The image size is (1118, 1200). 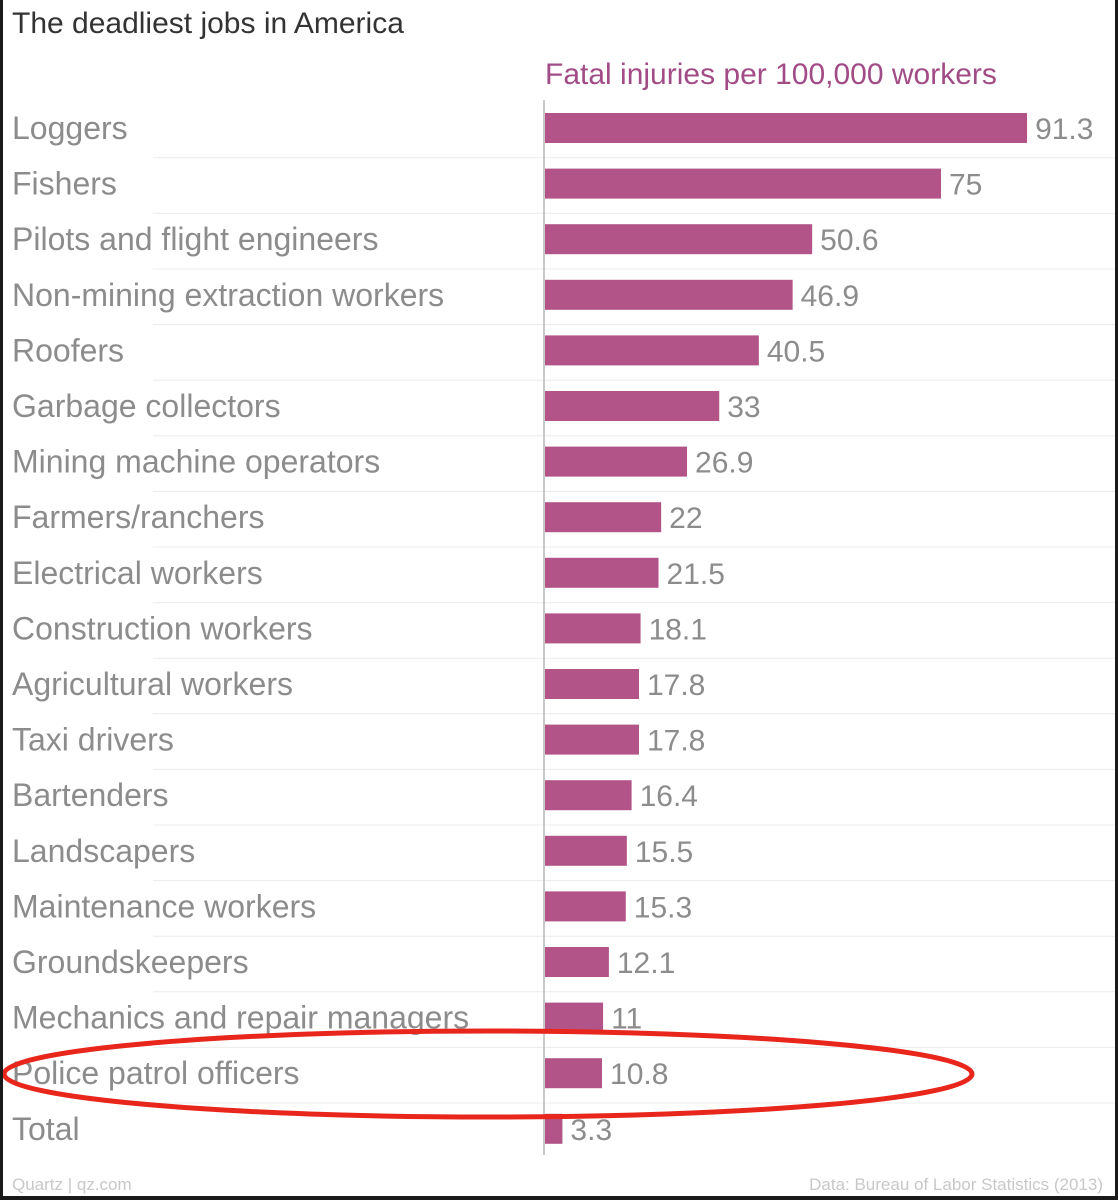 What do you see at coordinates (830, 296) in the screenshot?
I see `value-label-non-mining-extraction-workers: 46.9` at bounding box center [830, 296].